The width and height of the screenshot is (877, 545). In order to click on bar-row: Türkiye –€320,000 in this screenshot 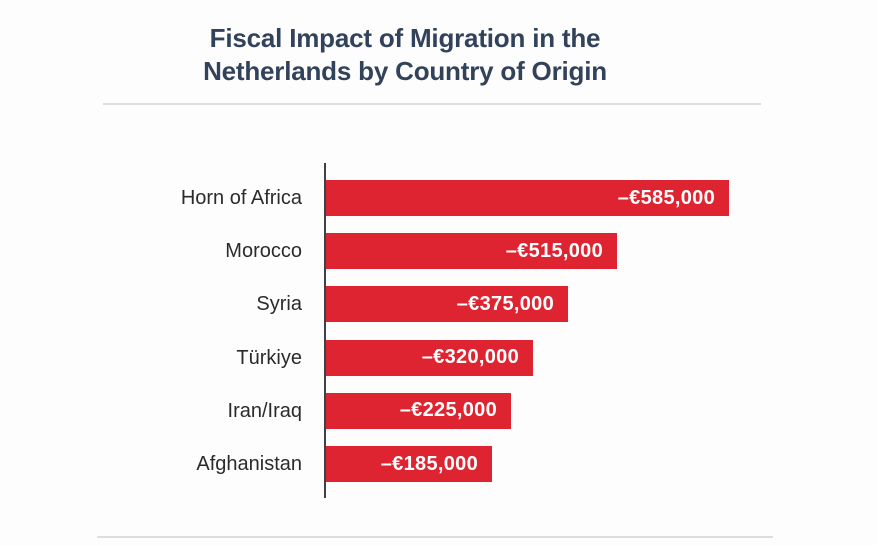, I will do `click(438, 357)`.